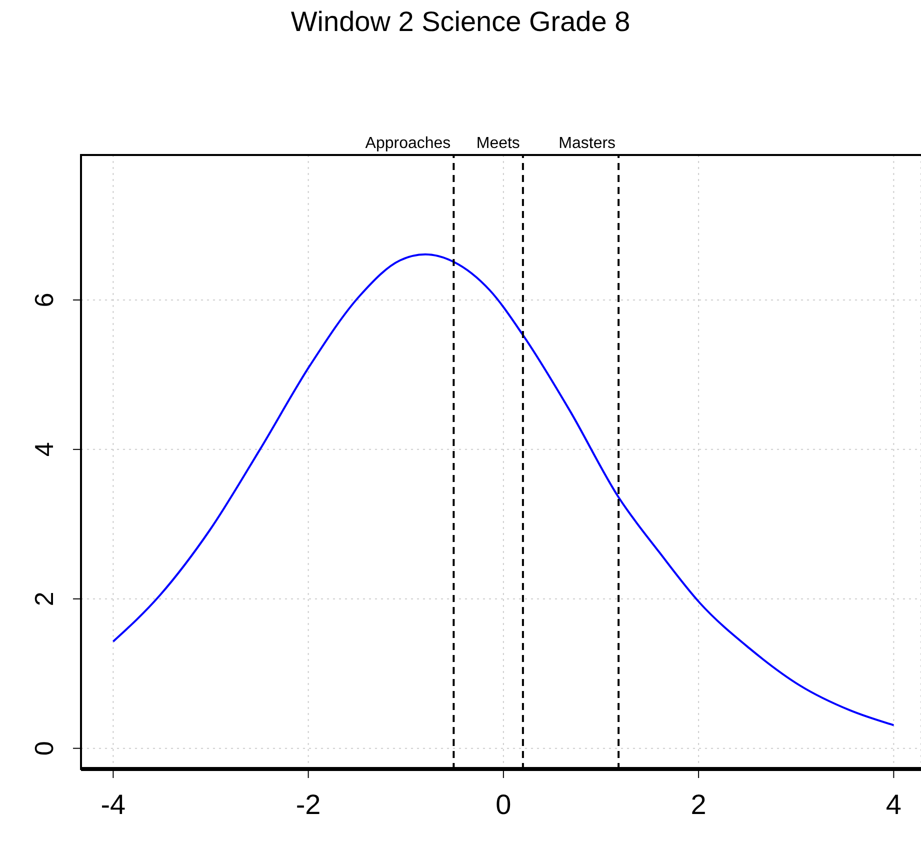  What do you see at coordinates (587, 143) in the screenshot?
I see `ref-line-label: Masters` at bounding box center [587, 143].